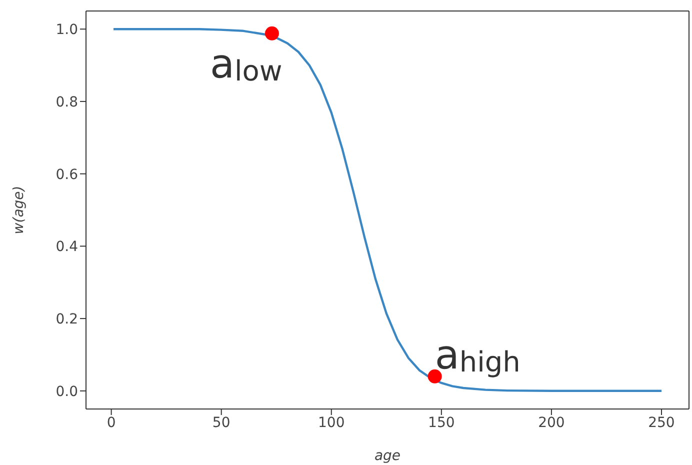 The height and width of the screenshot is (465, 692). What do you see at coordinates (441, 422) in the screenshot?
I see `x-tick-label: 150` at bounding box center [441, 422].